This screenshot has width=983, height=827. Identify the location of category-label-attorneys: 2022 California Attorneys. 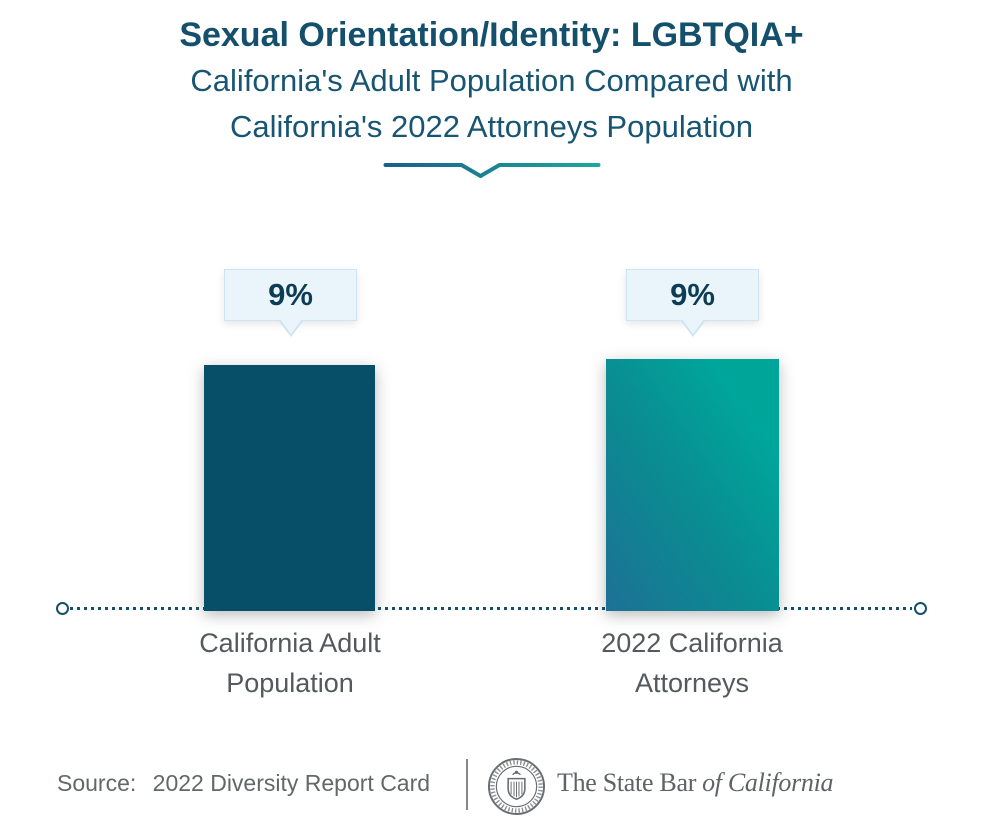
(692, 663).